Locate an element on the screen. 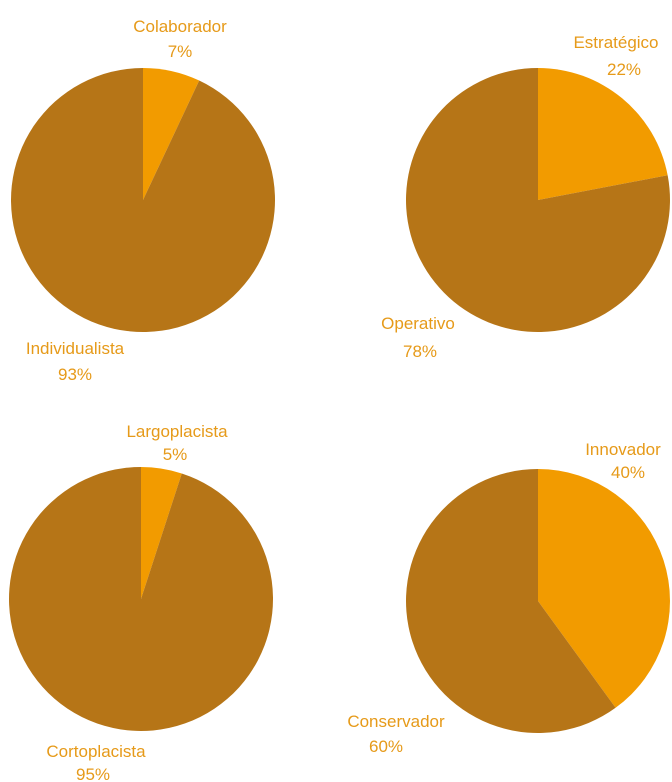  slice-estrategico is located at coordinates (603, 134).